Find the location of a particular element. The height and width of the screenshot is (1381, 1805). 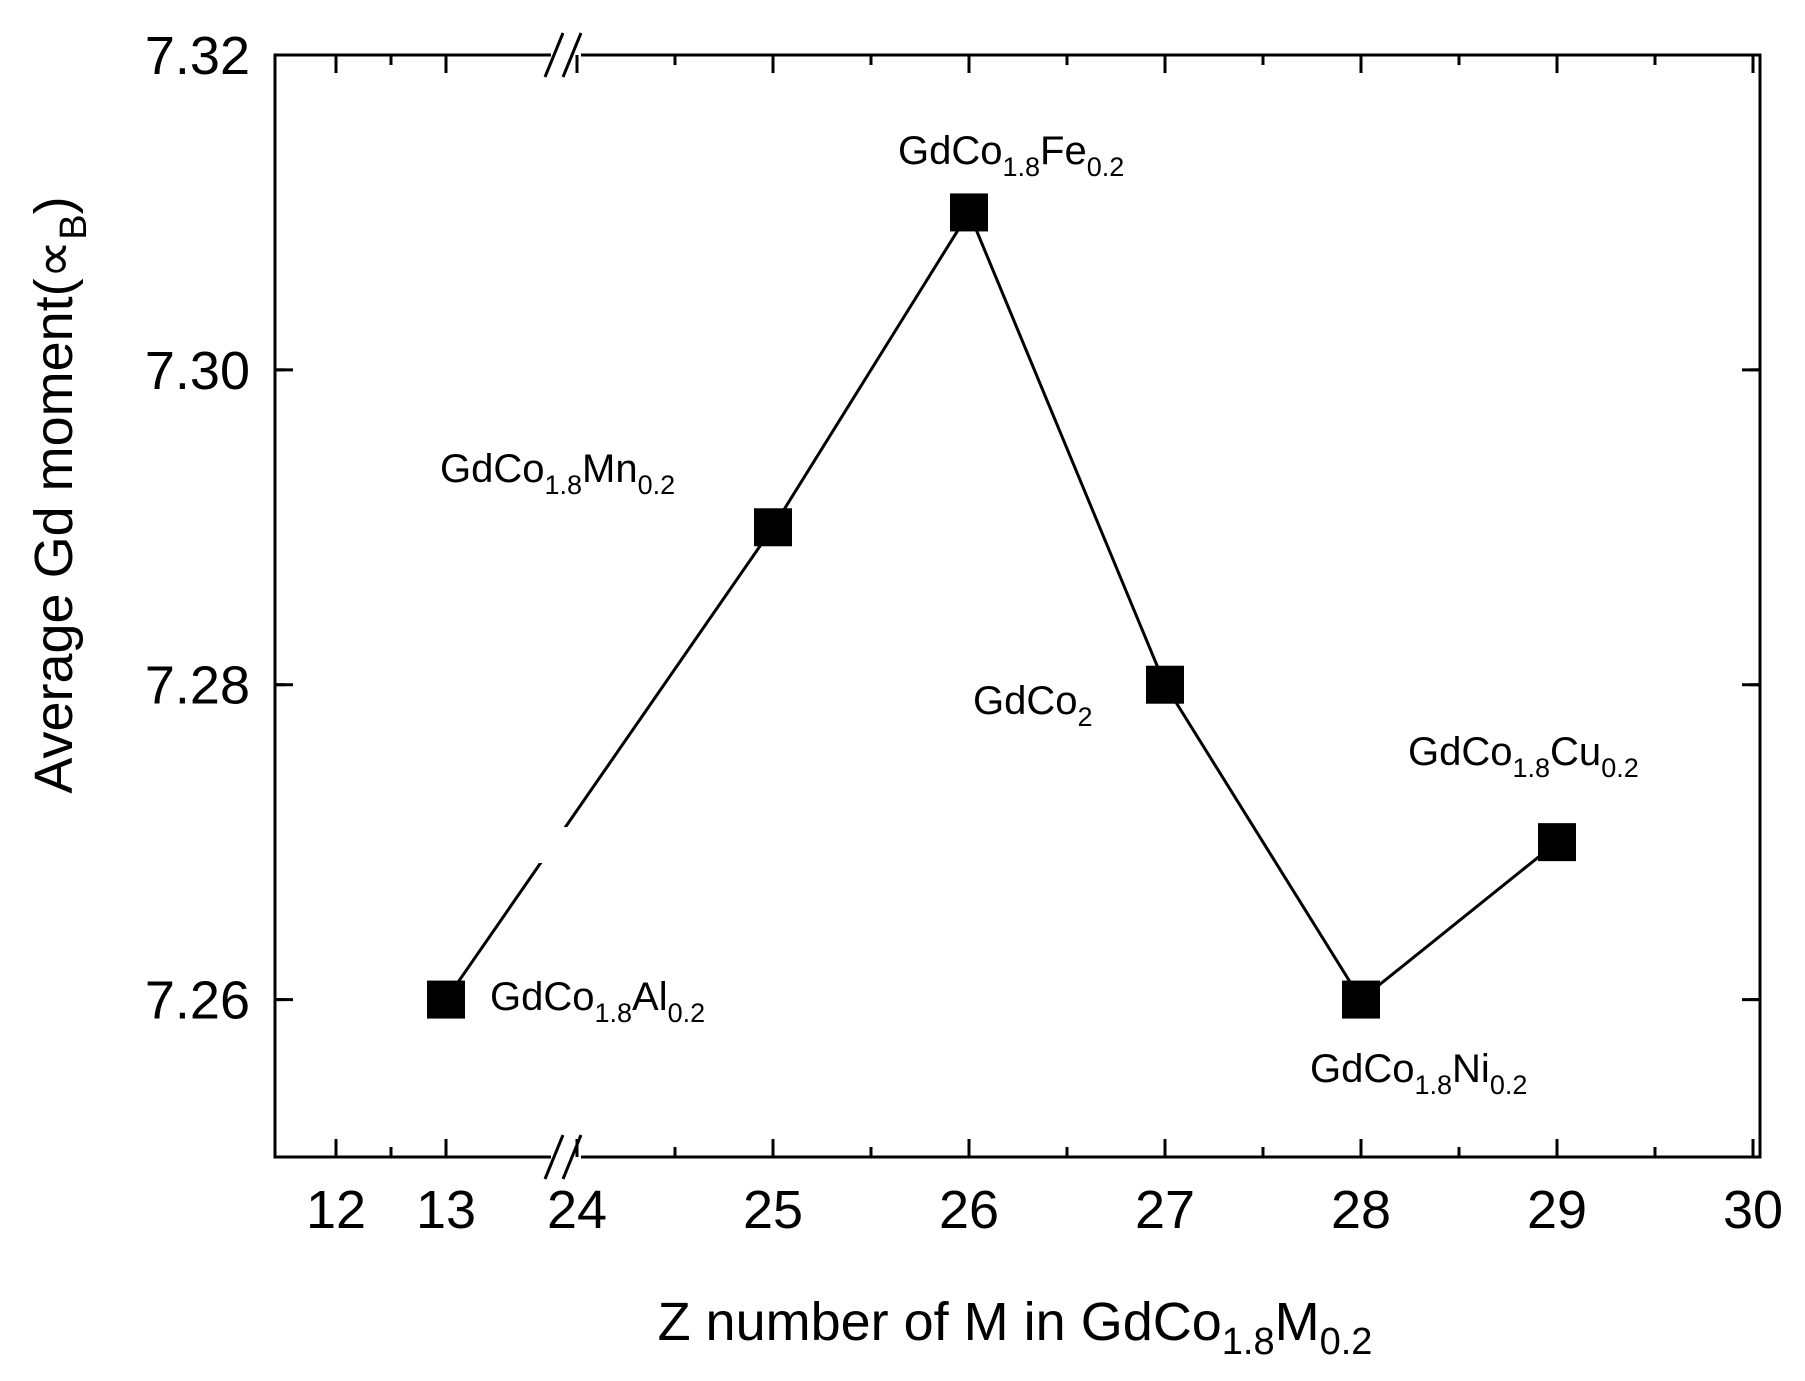

x-tick-label: 27 is located at coordinates (1165, 1210).